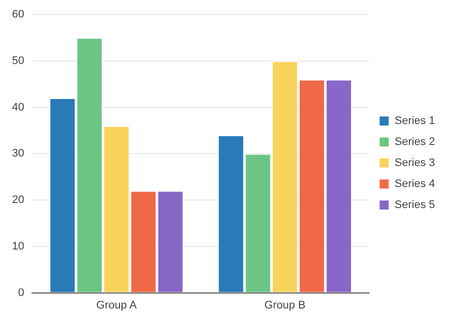  I want to click on x-tick-label: Group B, so click(285, 305).